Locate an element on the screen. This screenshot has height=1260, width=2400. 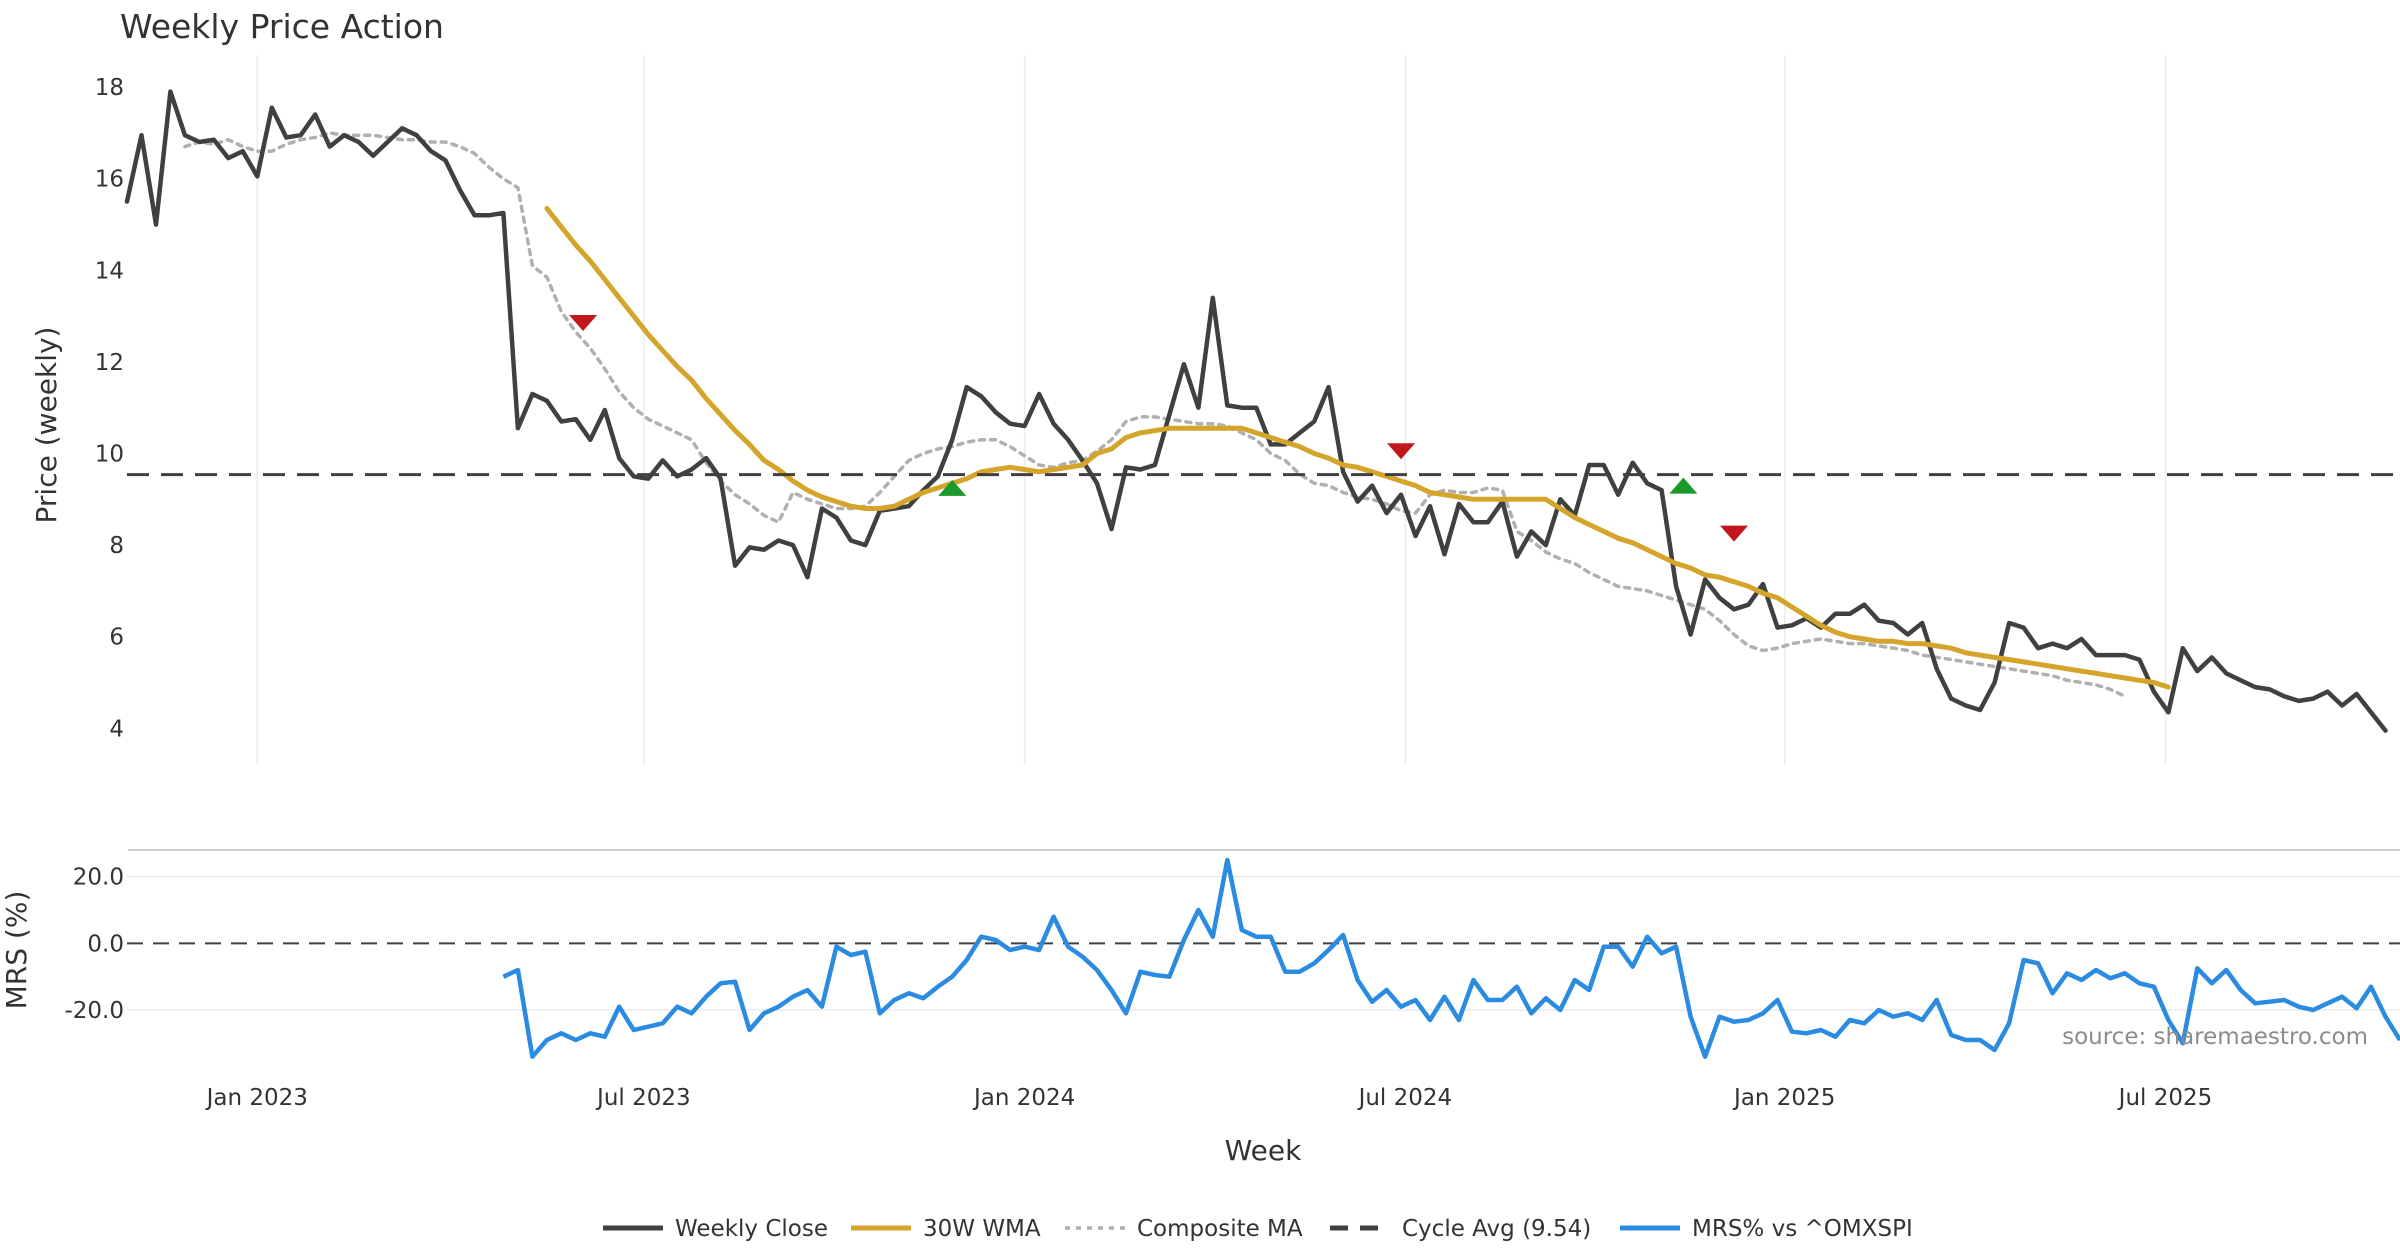
mrs-y-tick-label: -20.0 is located at coordinates (94, 1011).